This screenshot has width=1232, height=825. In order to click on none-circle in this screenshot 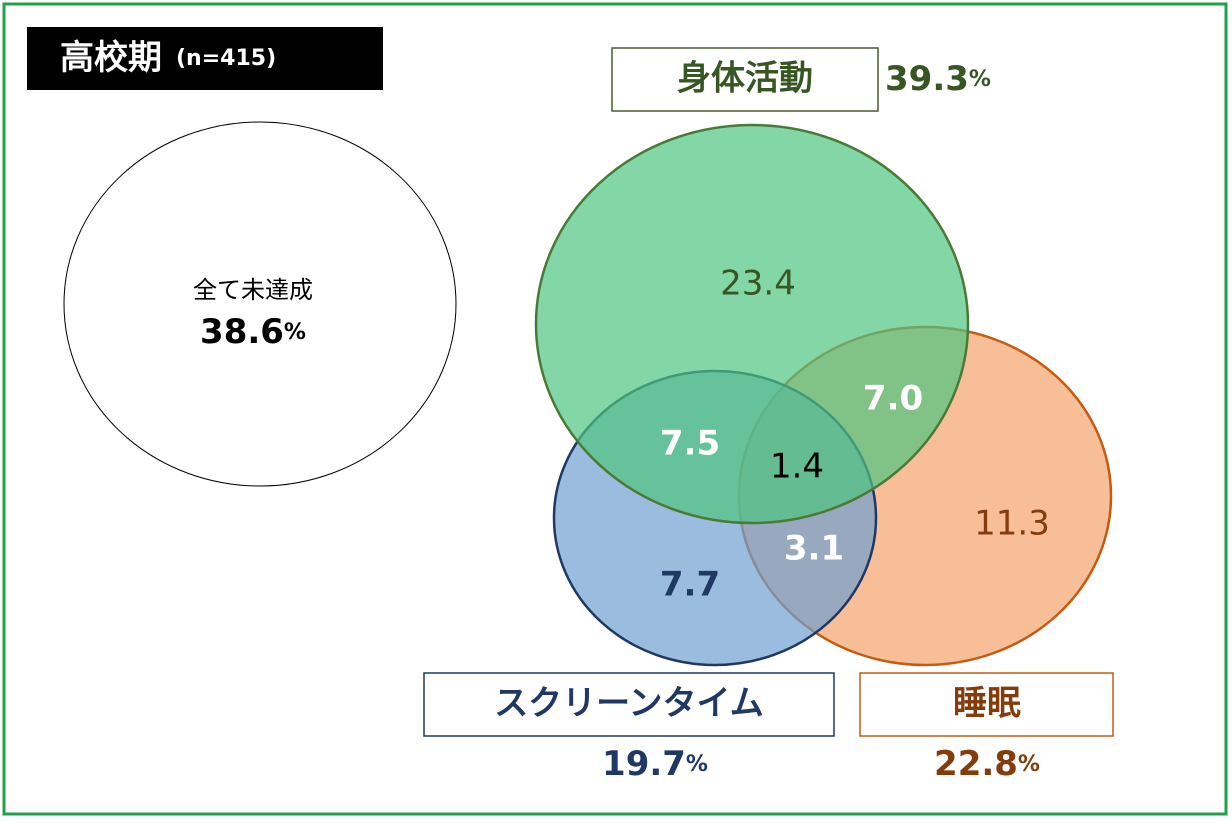, I will do `click(260, 304)`.